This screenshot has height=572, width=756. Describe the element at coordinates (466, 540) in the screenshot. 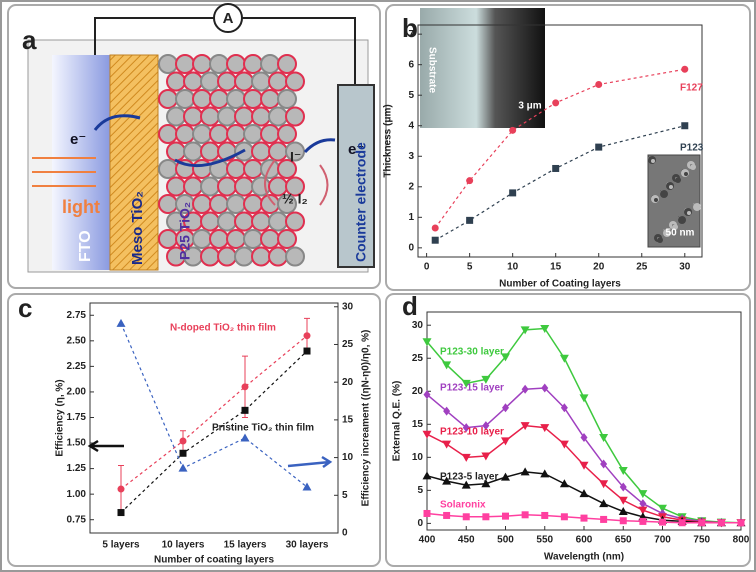

I see `x-tick-label: 450` at that location.